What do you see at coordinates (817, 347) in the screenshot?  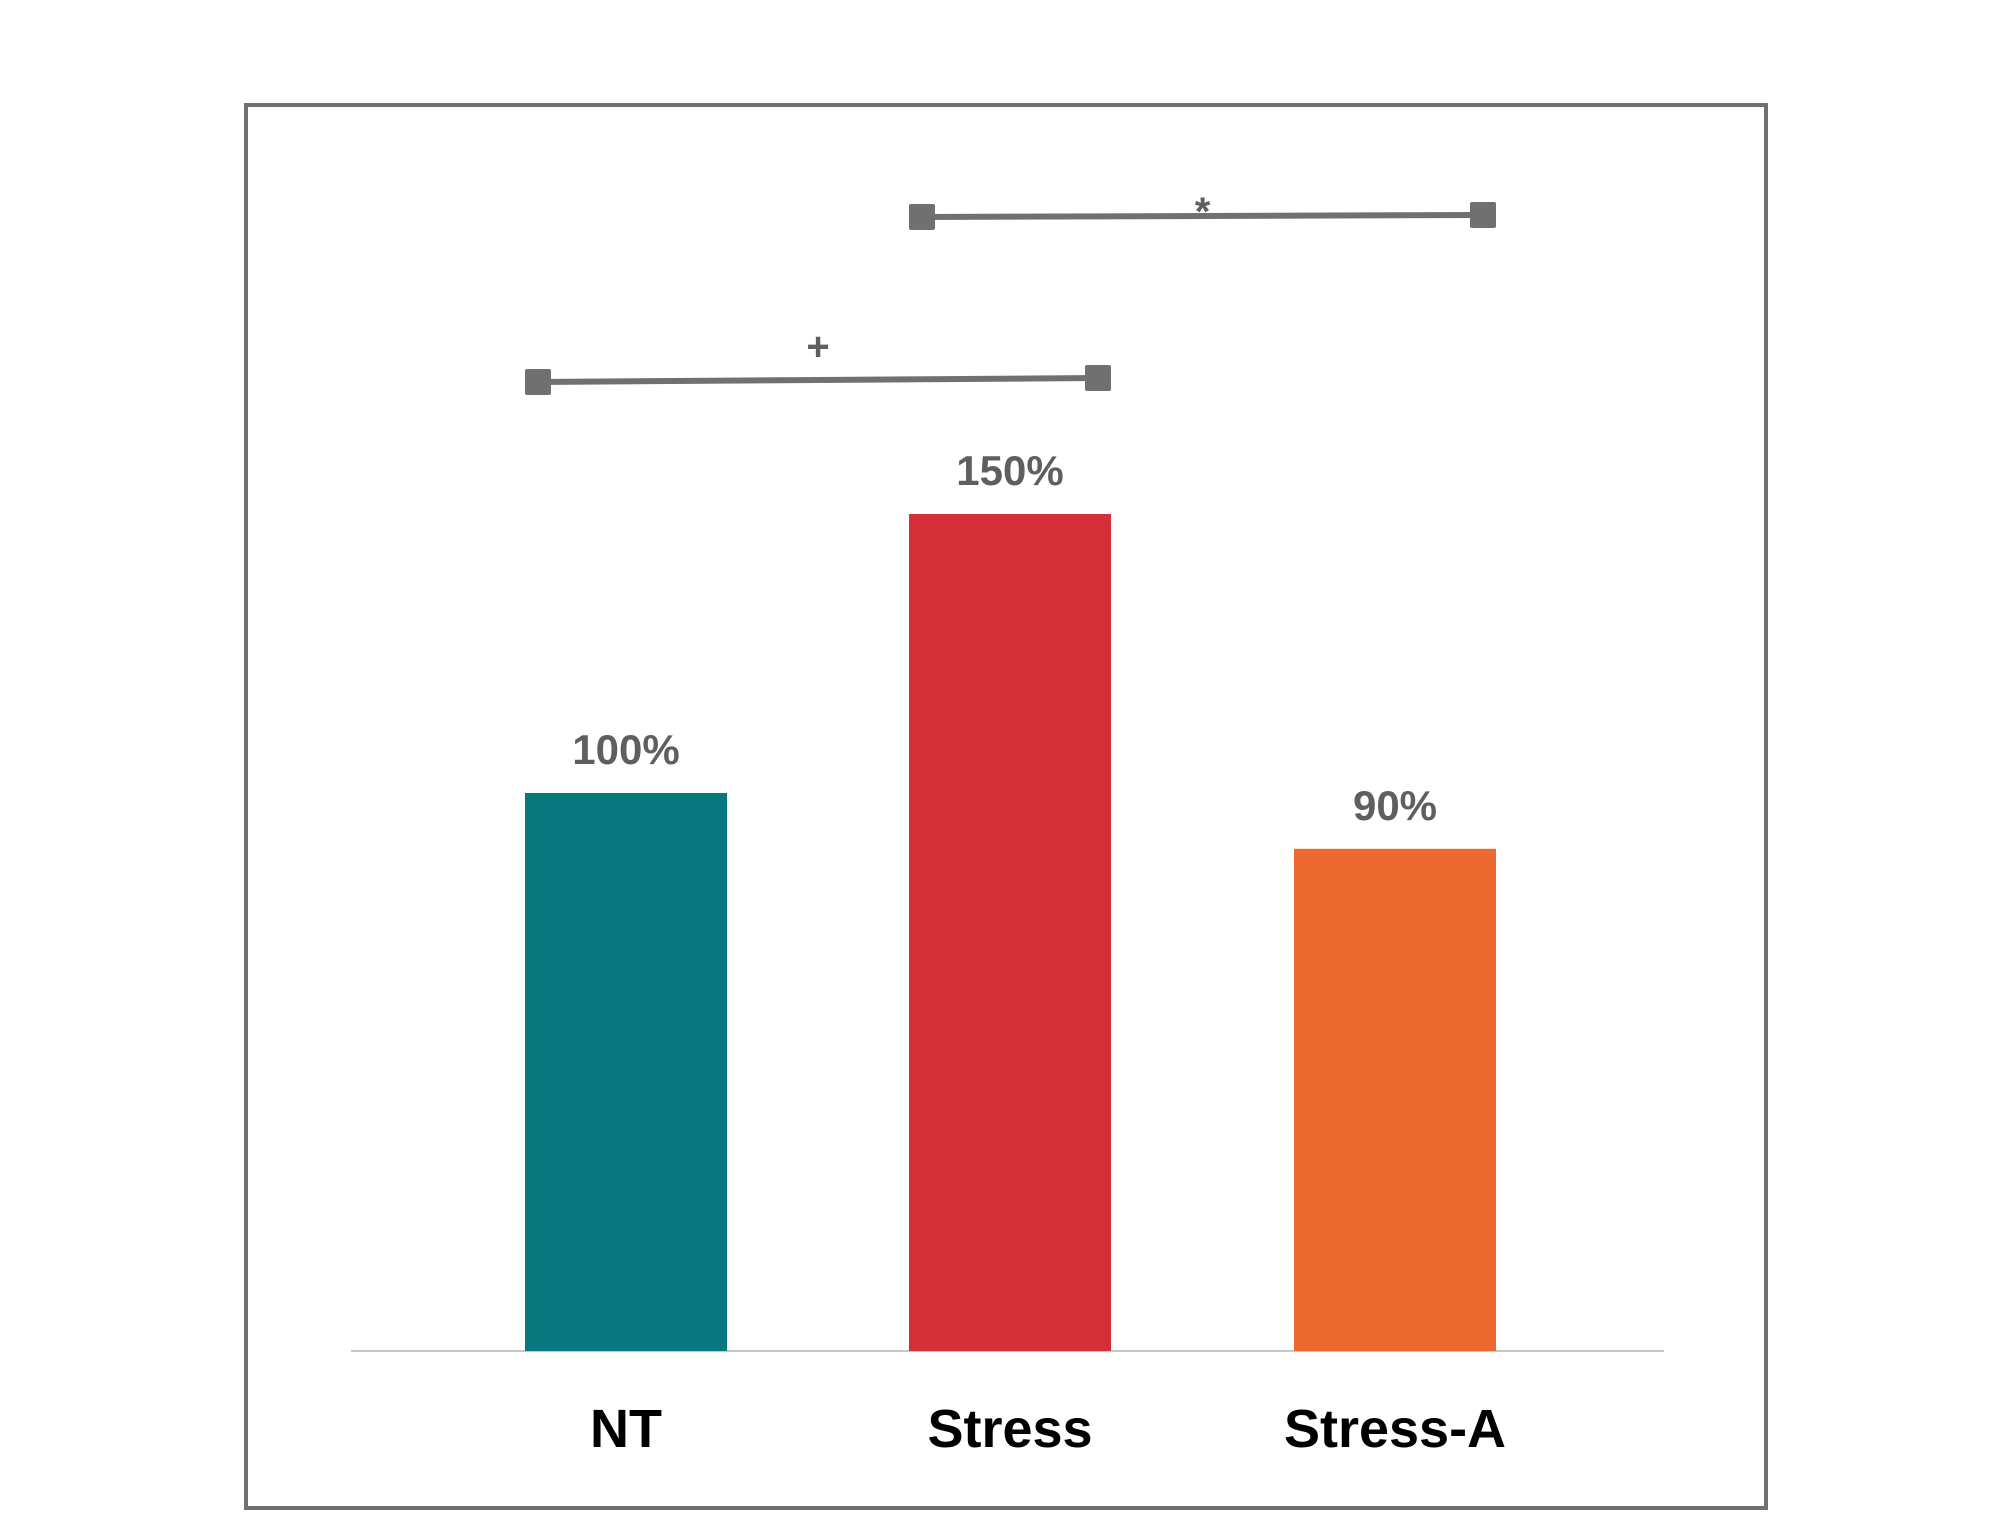 I see `significance-symbol: +` at bounding box center [817, 347].